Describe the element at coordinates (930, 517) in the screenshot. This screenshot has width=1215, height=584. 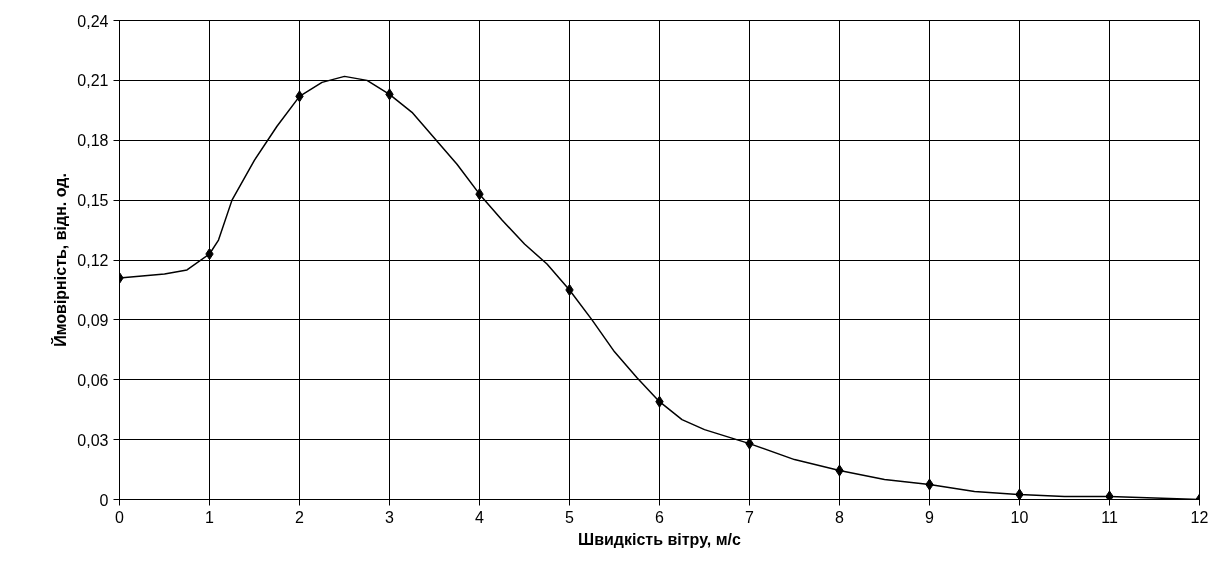
I see `x-tick-label: 9` at that location.